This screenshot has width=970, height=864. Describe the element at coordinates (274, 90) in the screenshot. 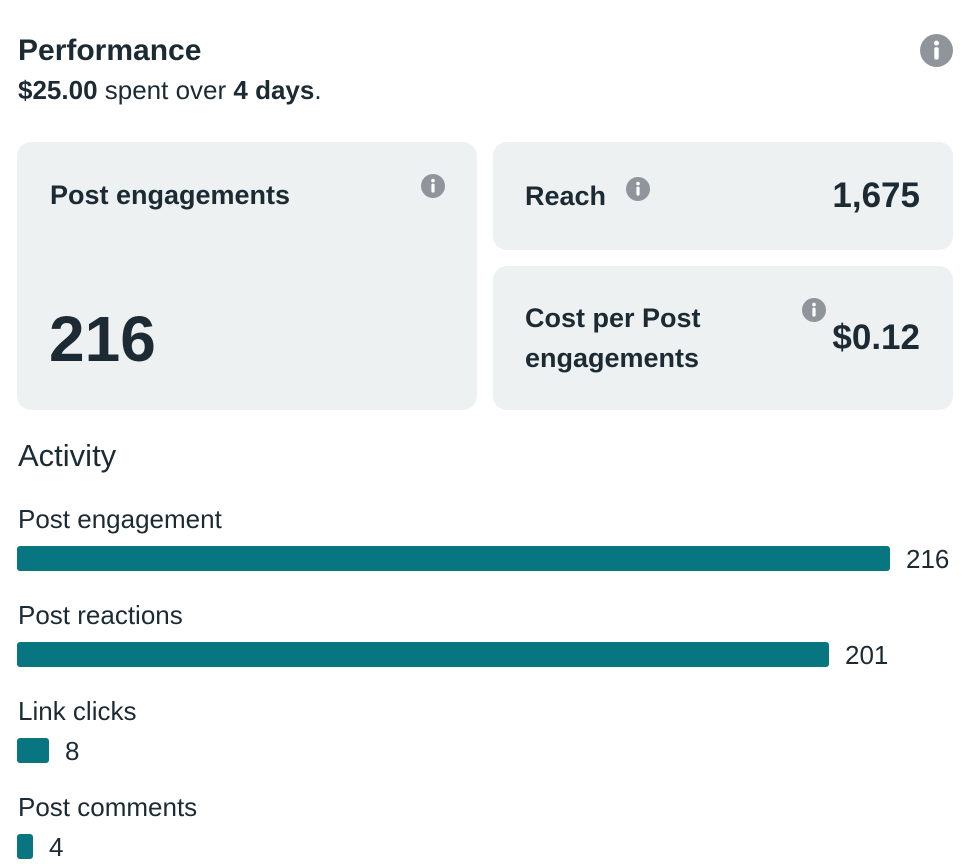

I see `spent-days: 4 days` at that location.